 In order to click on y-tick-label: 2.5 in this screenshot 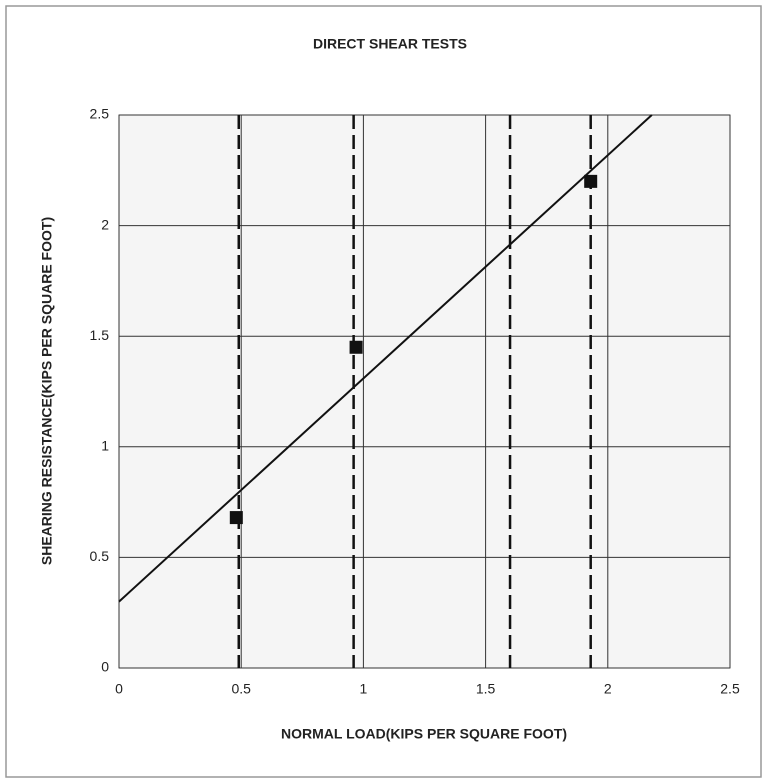, I will do `click(100, 114)`.